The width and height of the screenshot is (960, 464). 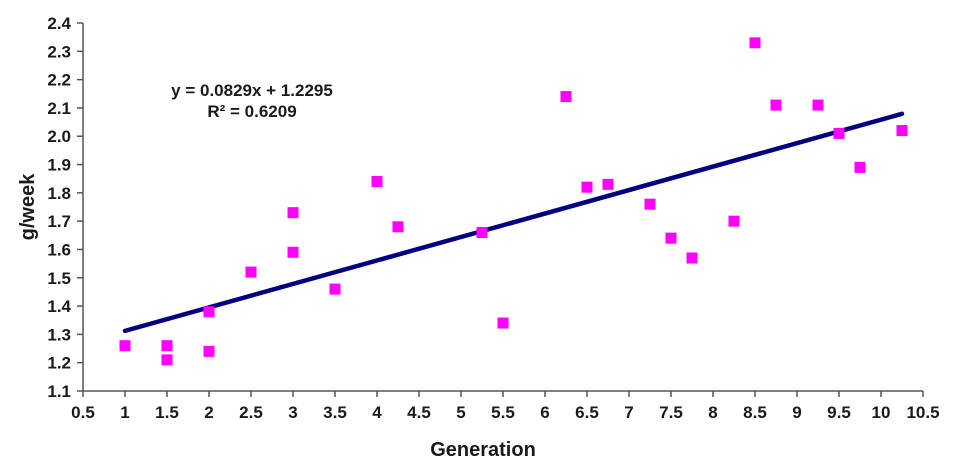 I want to click on x-tick-label: 2, so click(x=208, y=412).